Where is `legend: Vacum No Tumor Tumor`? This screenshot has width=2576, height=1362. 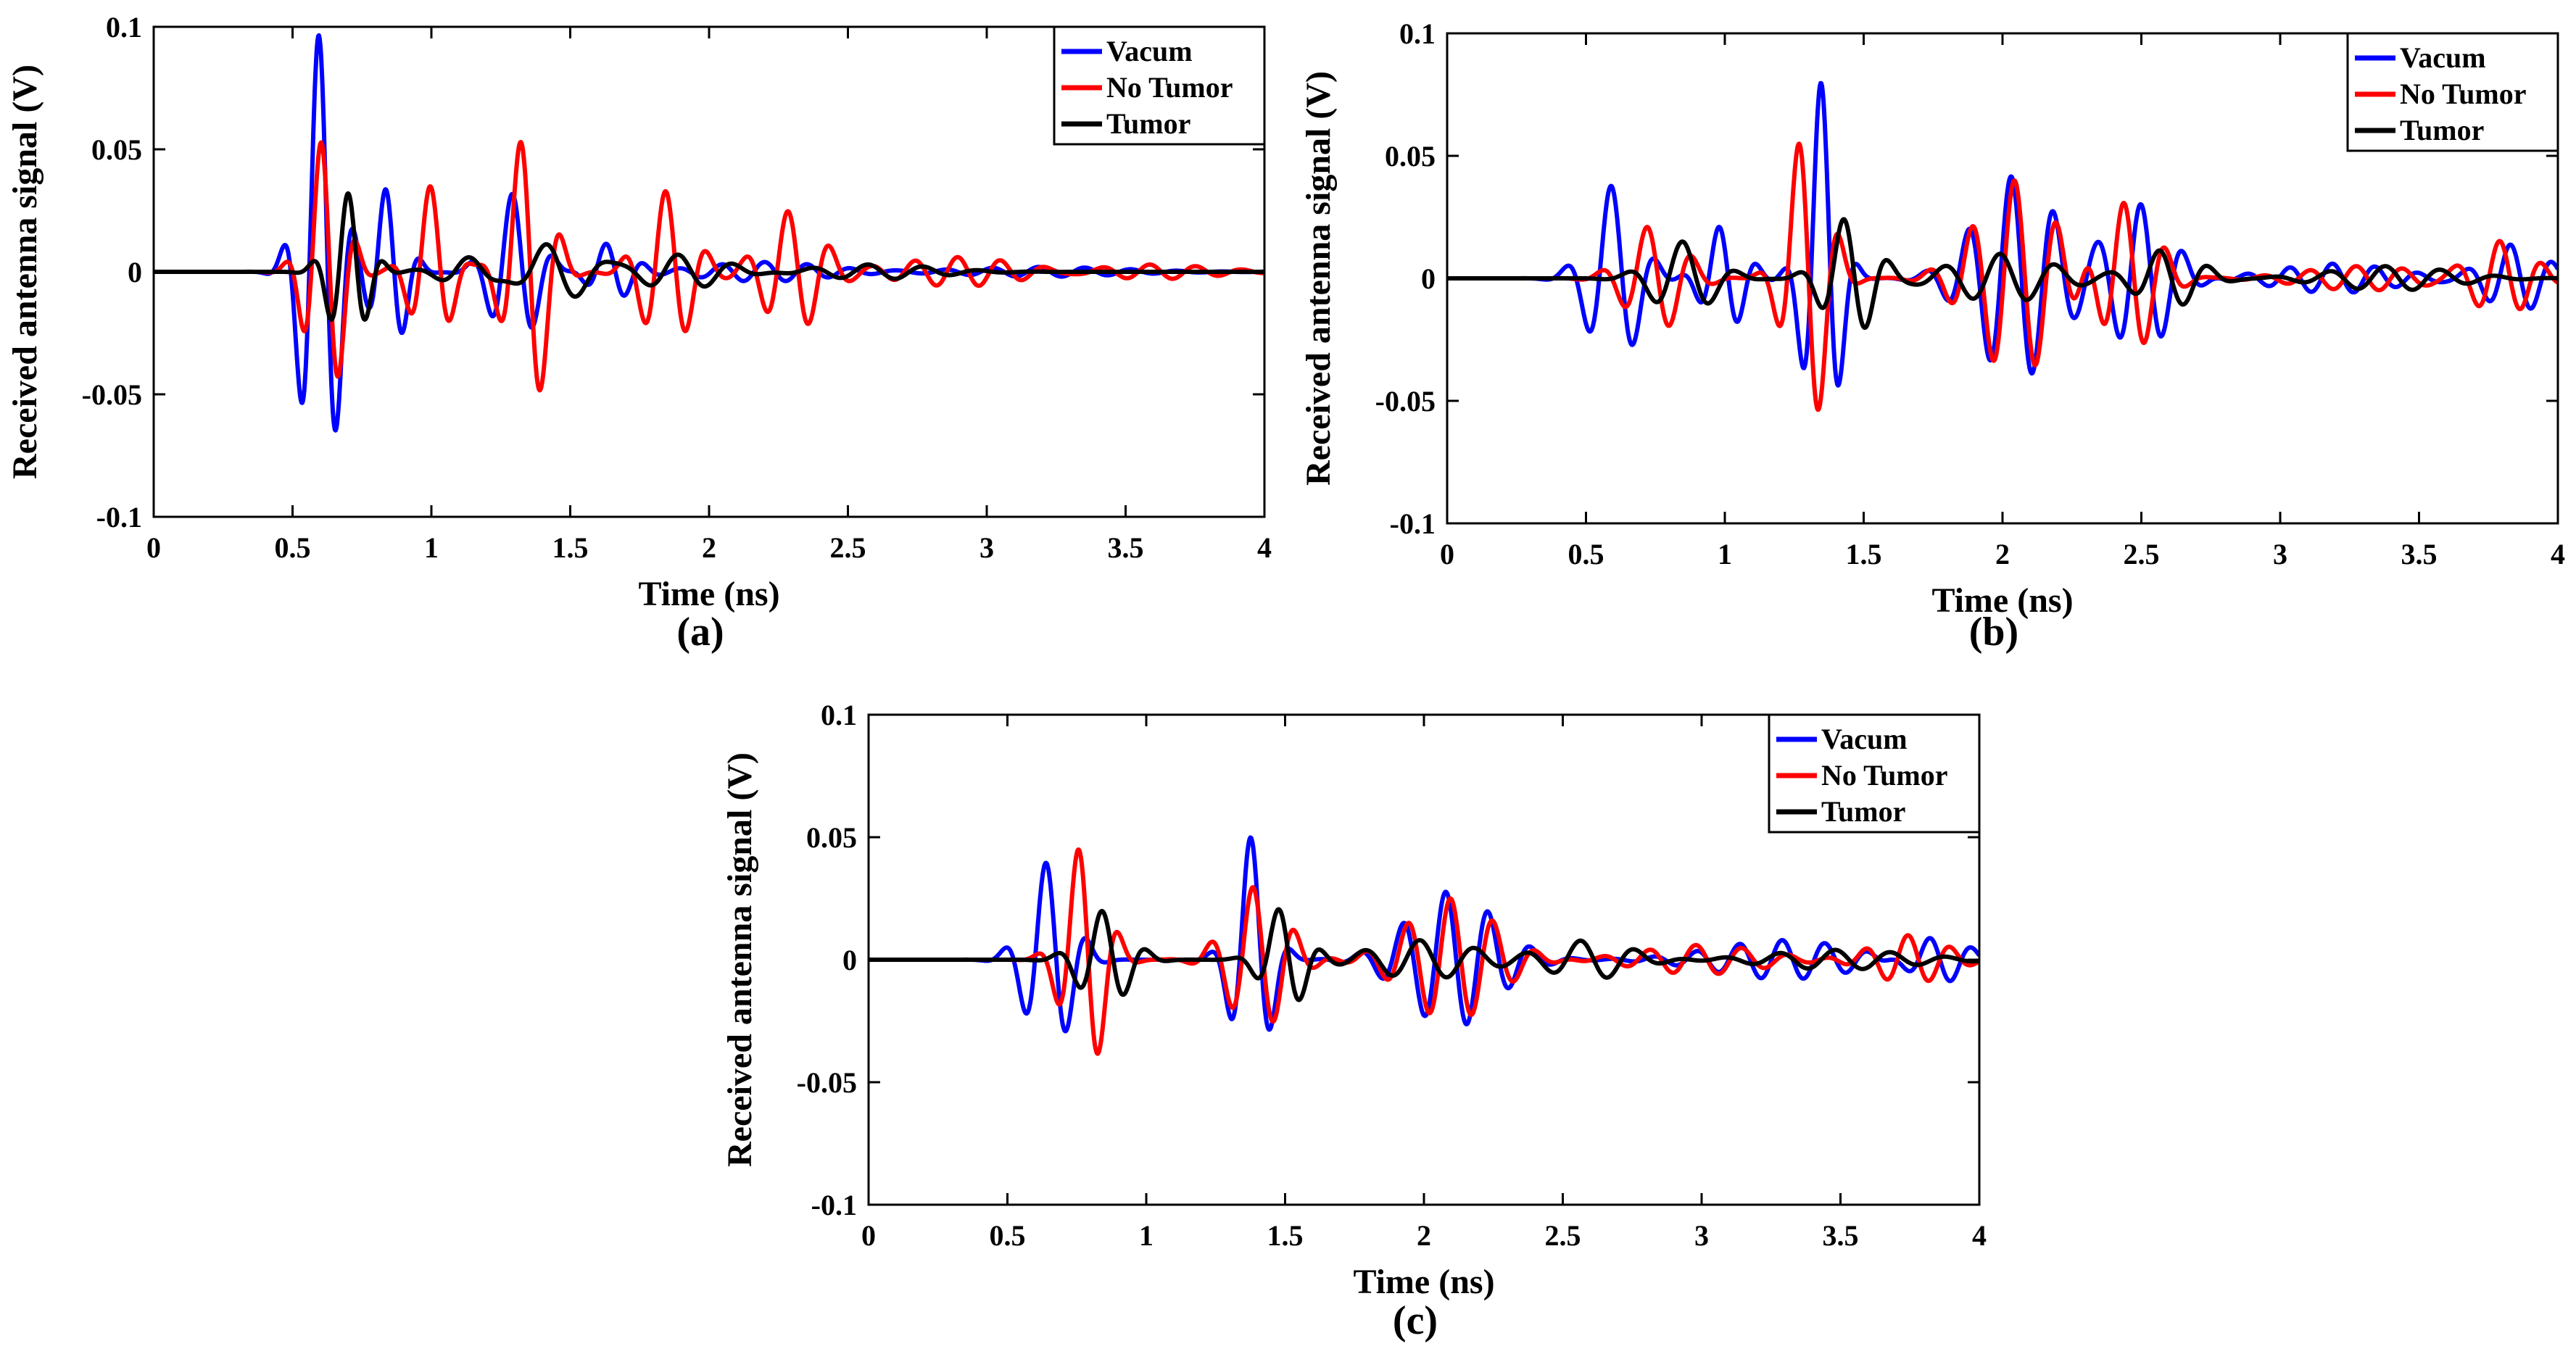 legend: Vacum No Tumor Tumor is located at coordinates (2452, 92).